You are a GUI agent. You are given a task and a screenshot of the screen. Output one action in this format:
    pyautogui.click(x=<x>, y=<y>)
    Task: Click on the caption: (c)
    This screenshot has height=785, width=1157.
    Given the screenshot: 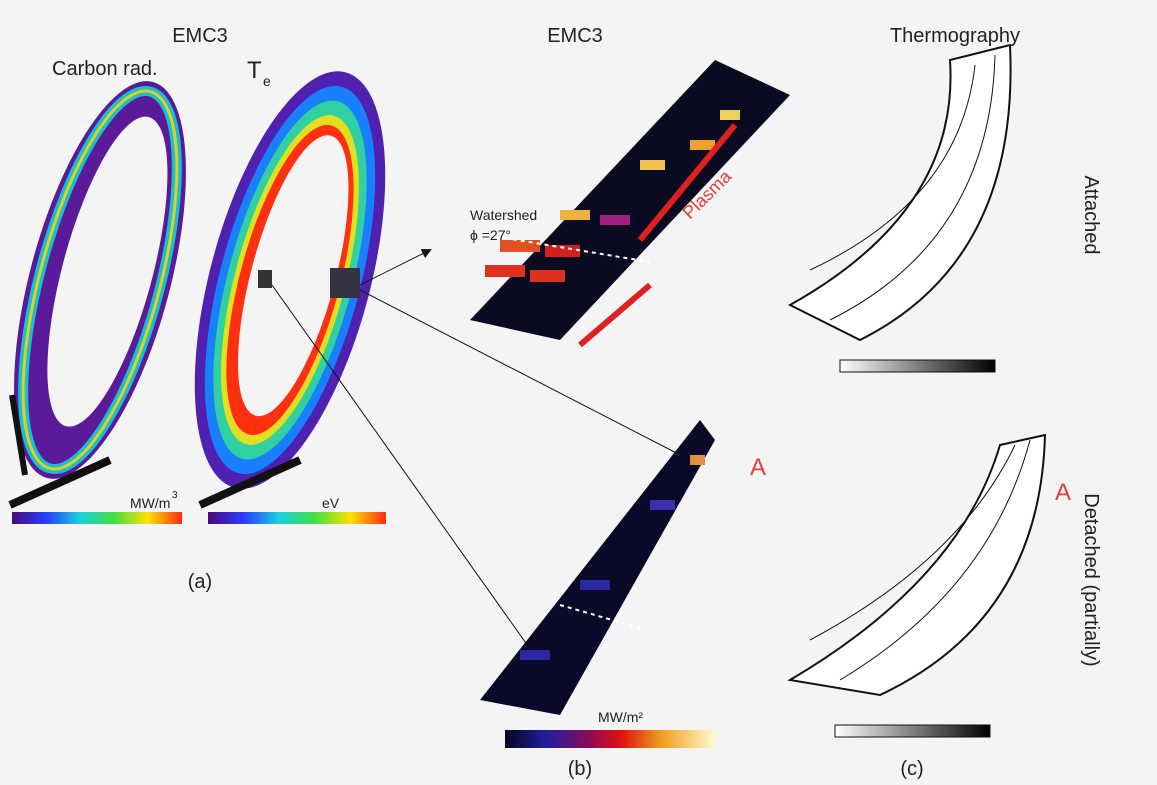 What is the action you would take?
    pyautogui.click(x=911, y=769)
    